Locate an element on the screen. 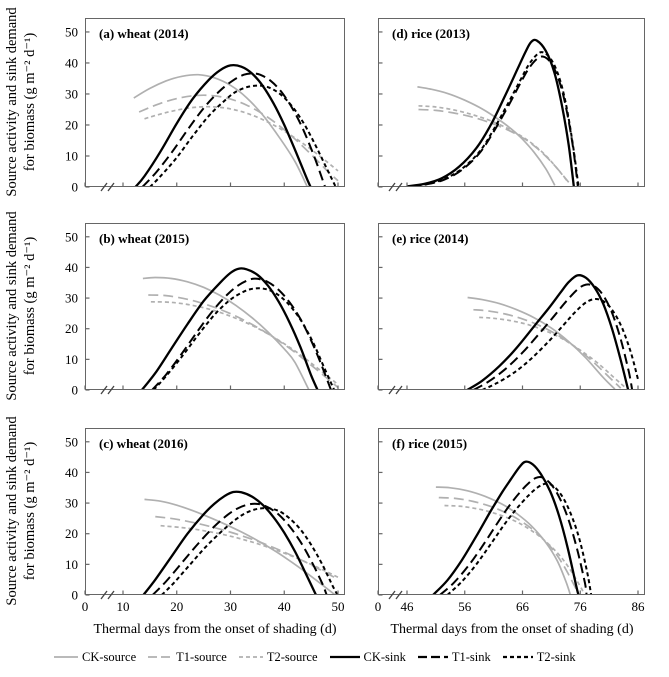  panel-f-t2-source-curve is located at coordinates (514, 548).